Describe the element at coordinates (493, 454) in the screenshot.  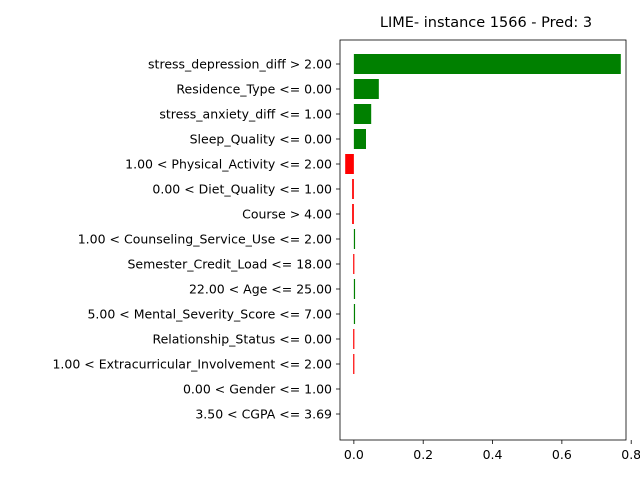
I see `x-tick-label-2: 0.4` at that location.